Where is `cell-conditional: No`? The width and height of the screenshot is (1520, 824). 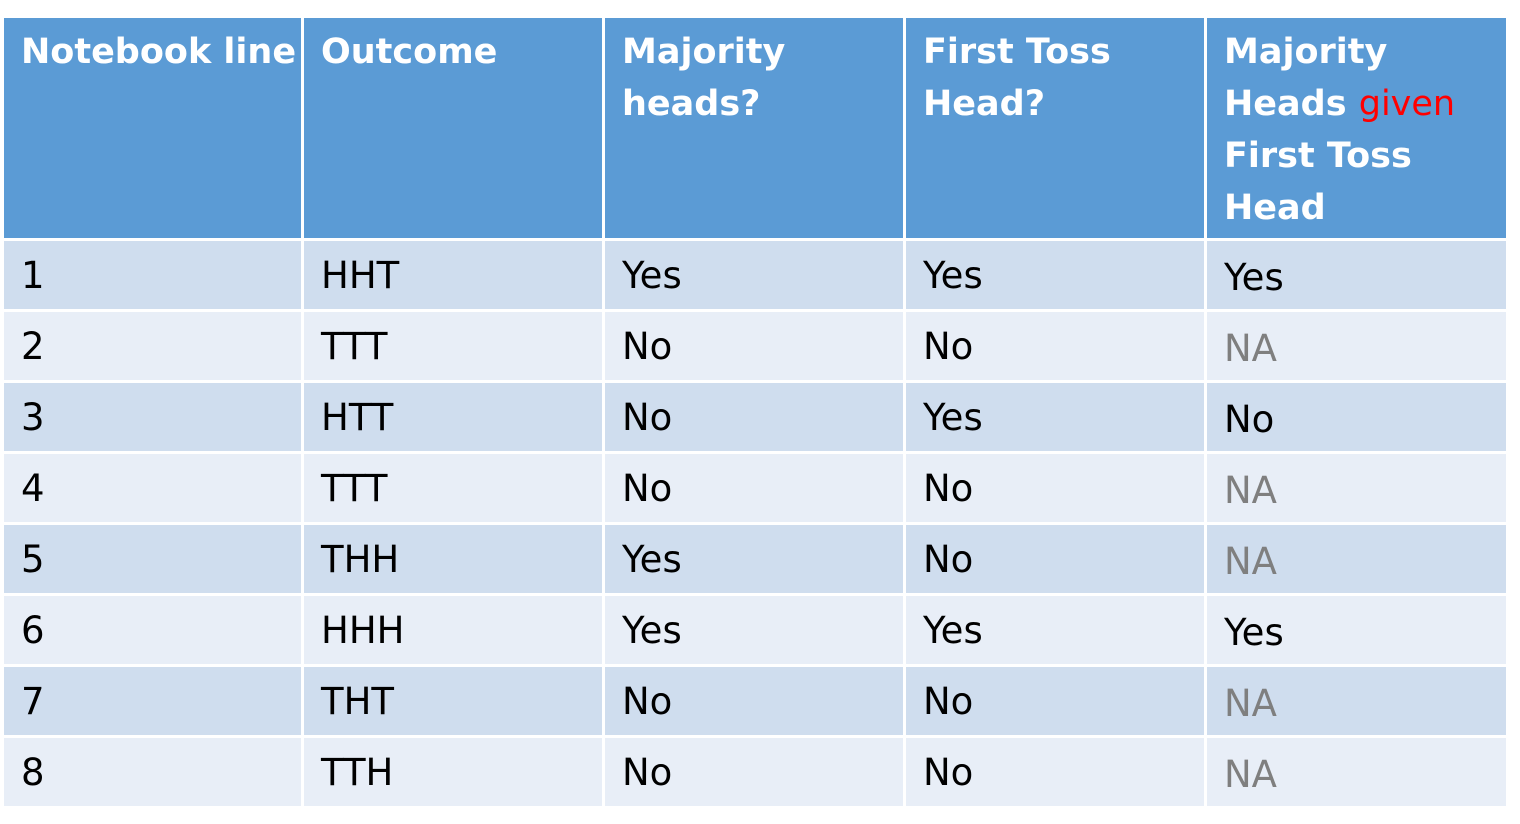 cell-conditional: No is located at coordinates (1356, 417).